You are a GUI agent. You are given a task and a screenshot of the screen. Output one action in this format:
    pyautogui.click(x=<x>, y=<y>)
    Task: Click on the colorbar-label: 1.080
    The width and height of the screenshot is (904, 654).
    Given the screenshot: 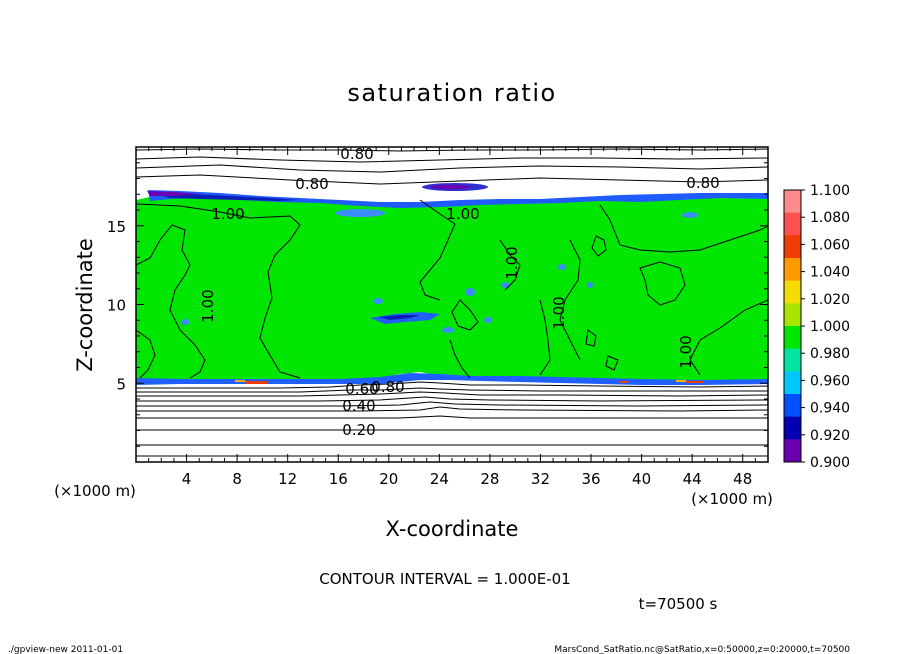 What is the action you would take?
    pyautogui.click(x=830, y=218)
    